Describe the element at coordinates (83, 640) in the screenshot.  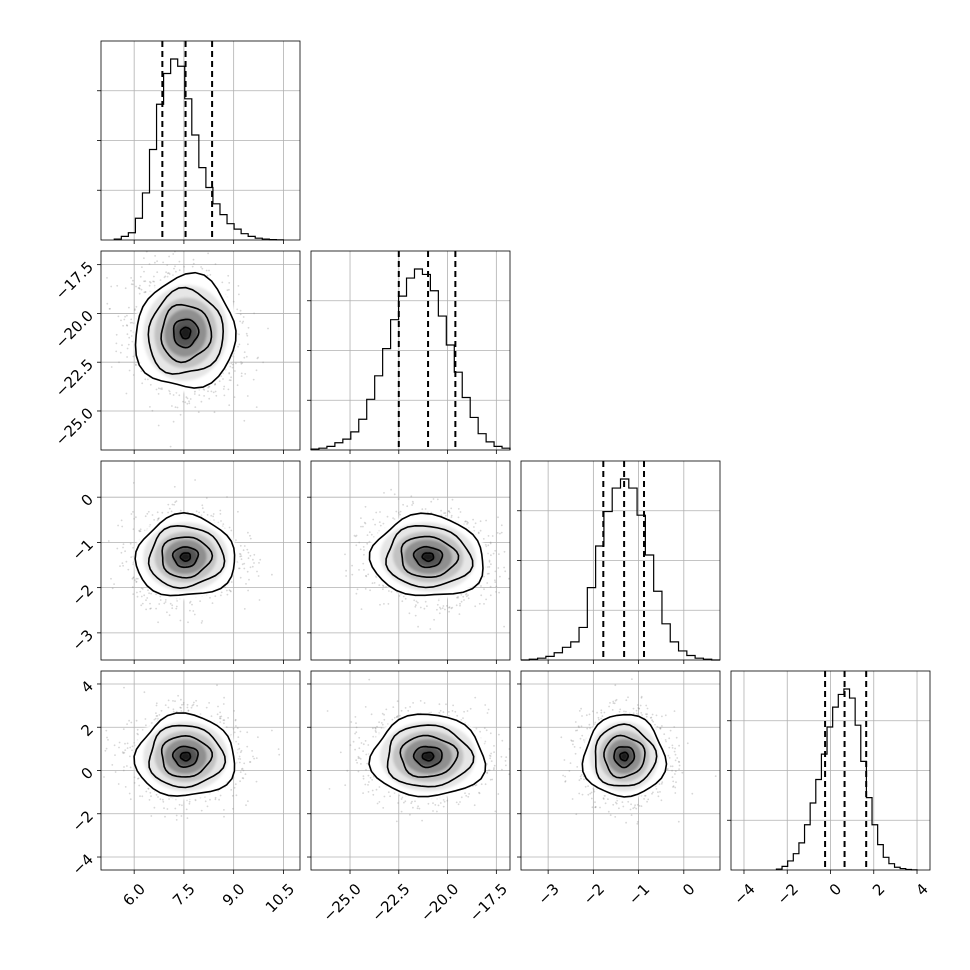
I see `y-tick-label: −3` at that location.